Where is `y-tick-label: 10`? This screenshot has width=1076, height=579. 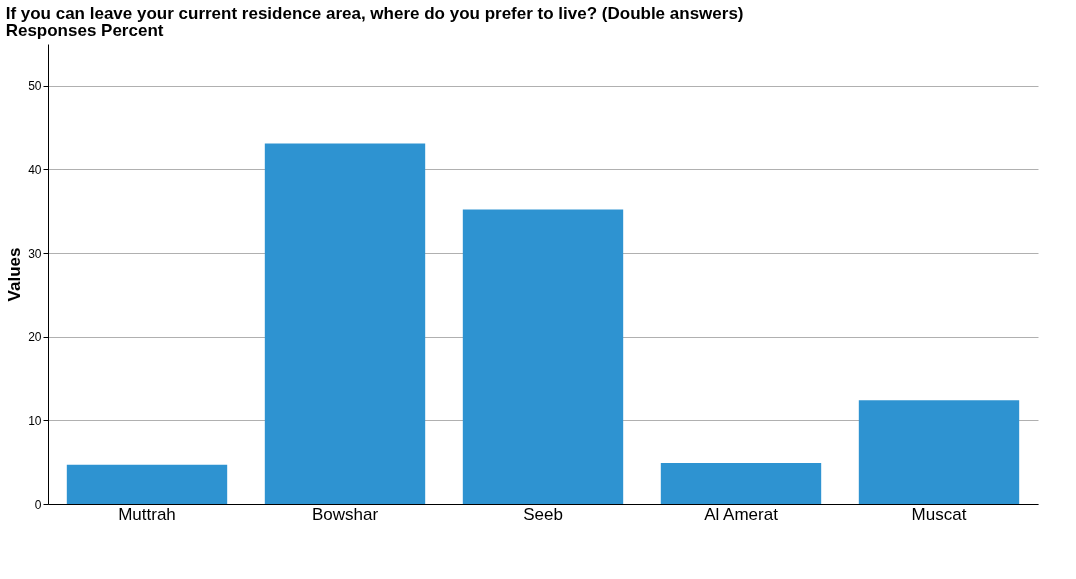 y-tick-label: 10 is located at coordinates (35, 420).